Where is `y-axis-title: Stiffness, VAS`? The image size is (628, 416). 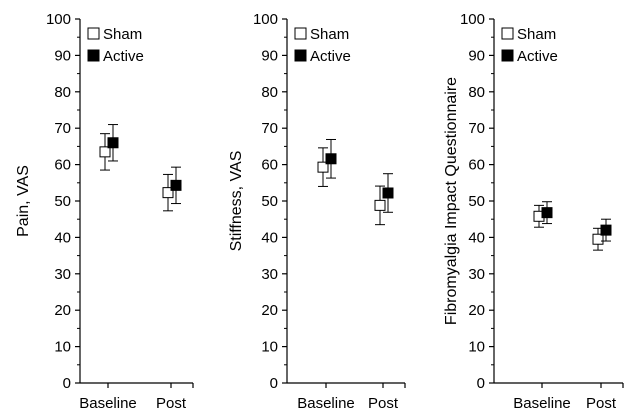 y-axis-title: Stiffness, VAS is located at coordinates (236, 201).